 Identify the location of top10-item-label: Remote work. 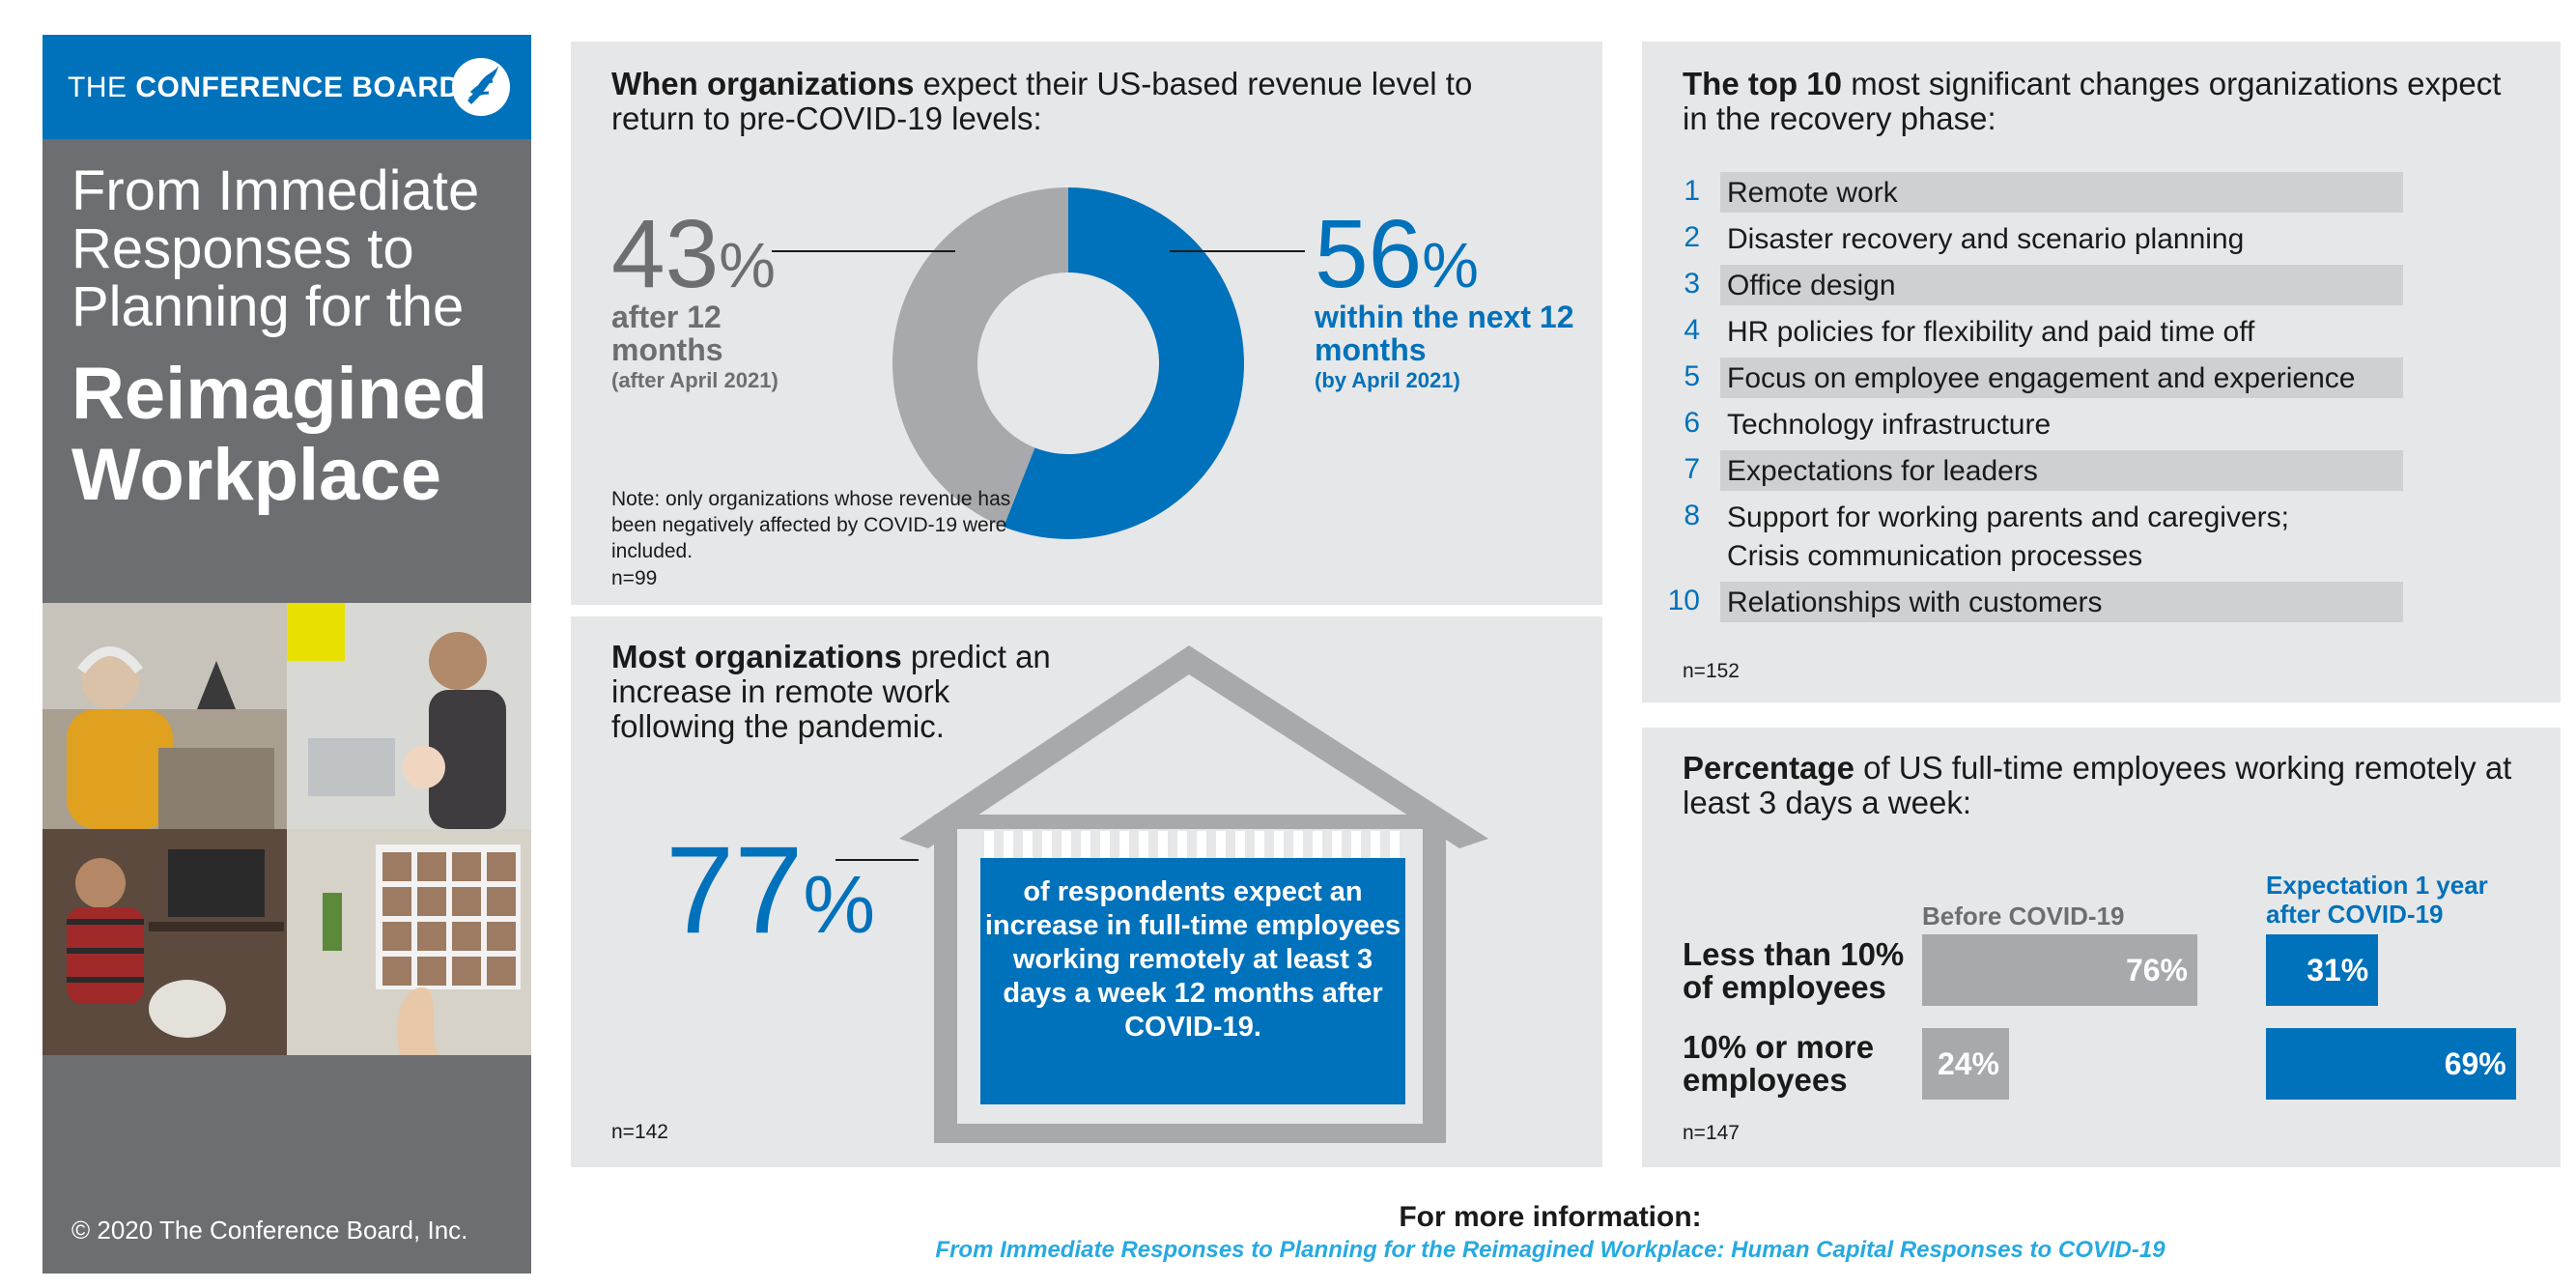
(1812, 193).